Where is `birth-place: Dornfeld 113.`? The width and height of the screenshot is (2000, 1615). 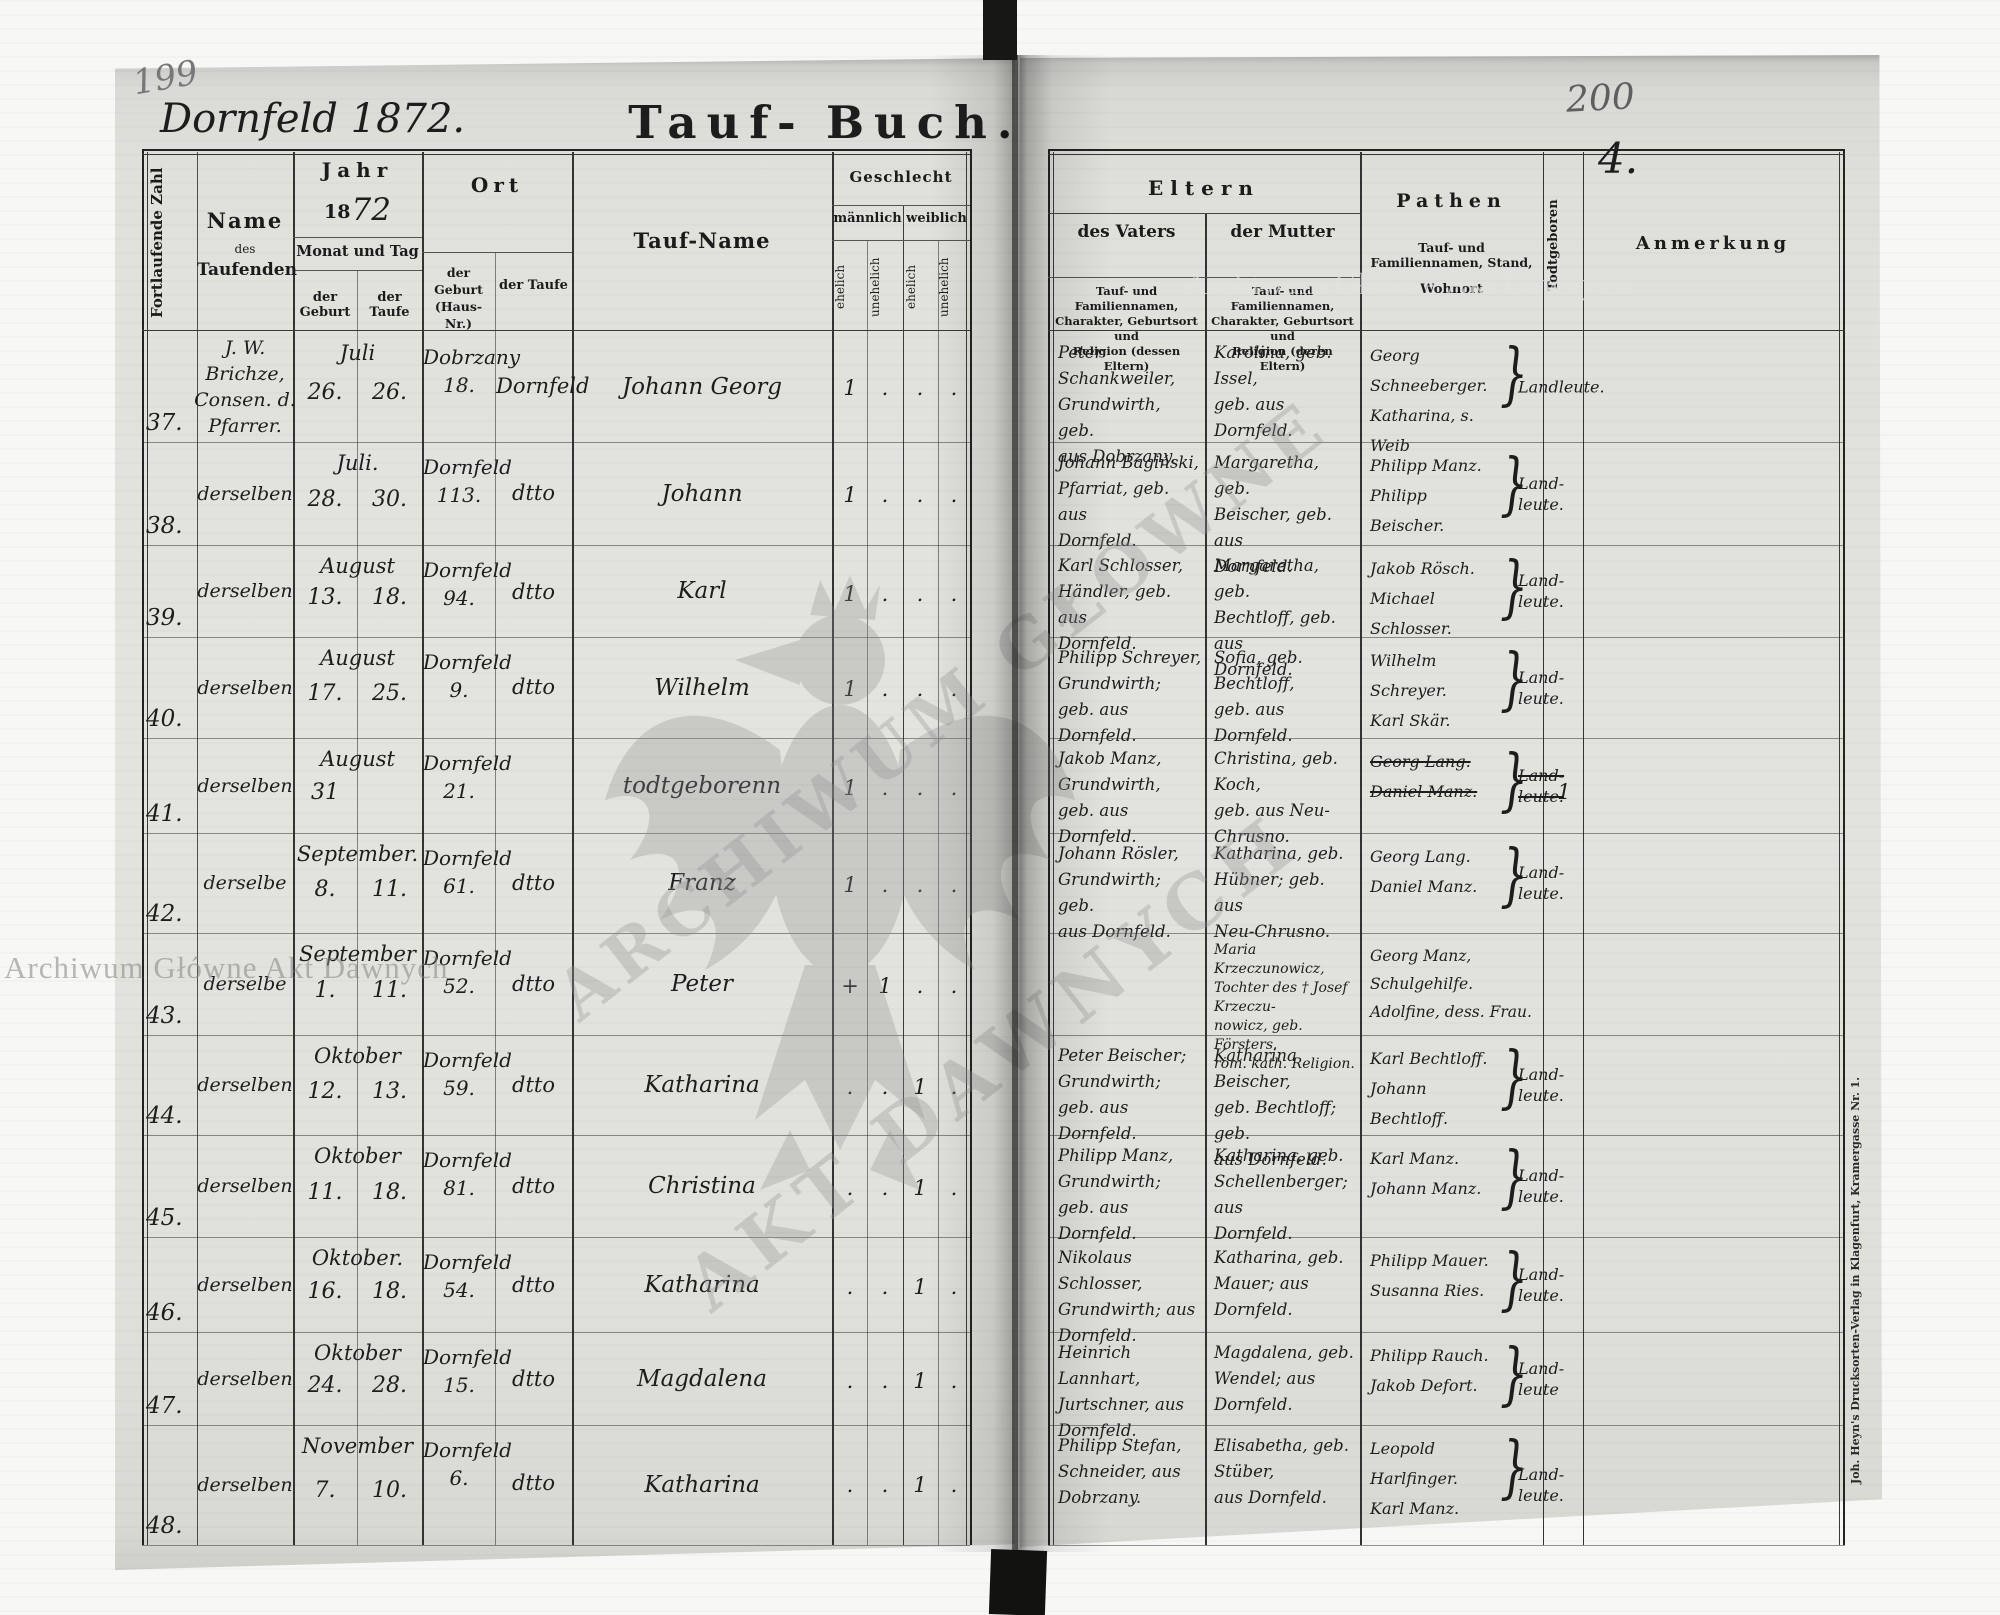
birth-place: Dornfeld 113. is located at coordinates (467, 481).